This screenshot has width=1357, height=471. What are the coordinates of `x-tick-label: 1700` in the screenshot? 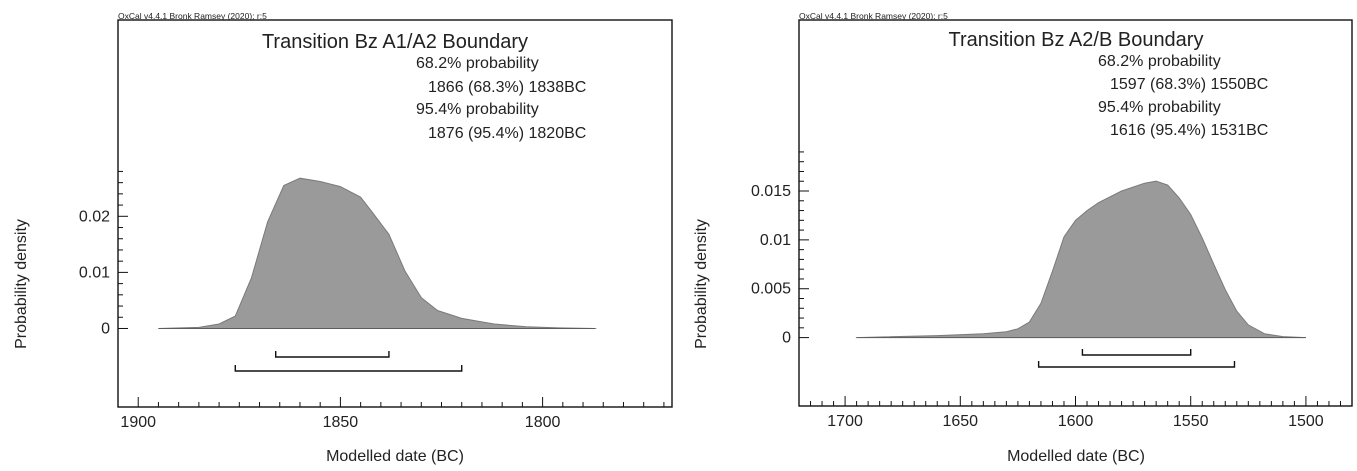 It's located at (845, 421).